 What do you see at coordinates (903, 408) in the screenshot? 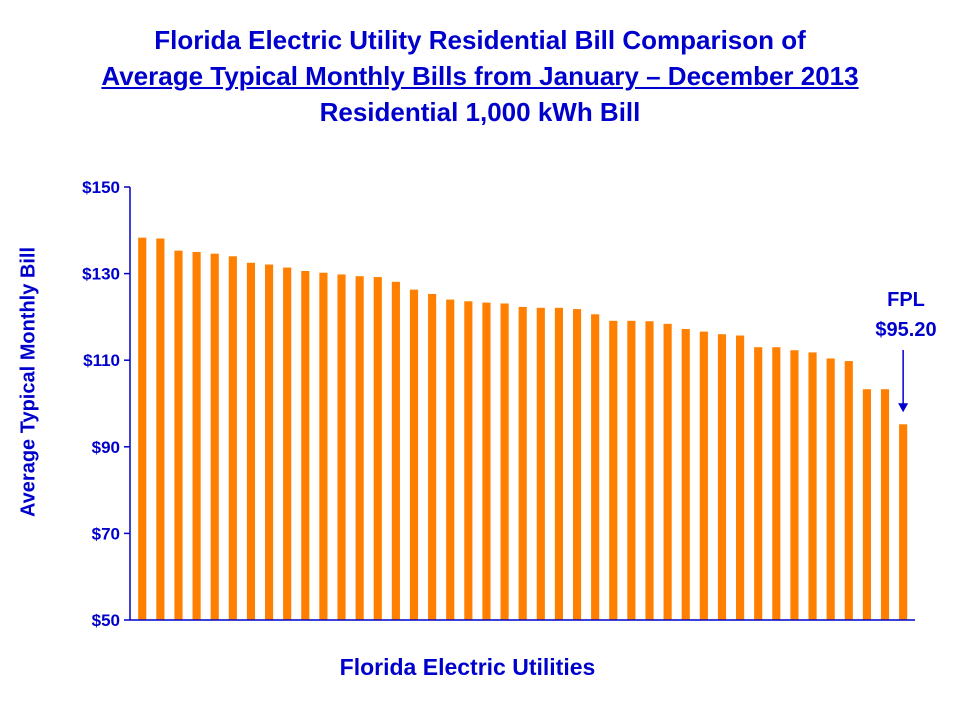
I see `annotation-arrowhead` at bounding box center [903, 408].